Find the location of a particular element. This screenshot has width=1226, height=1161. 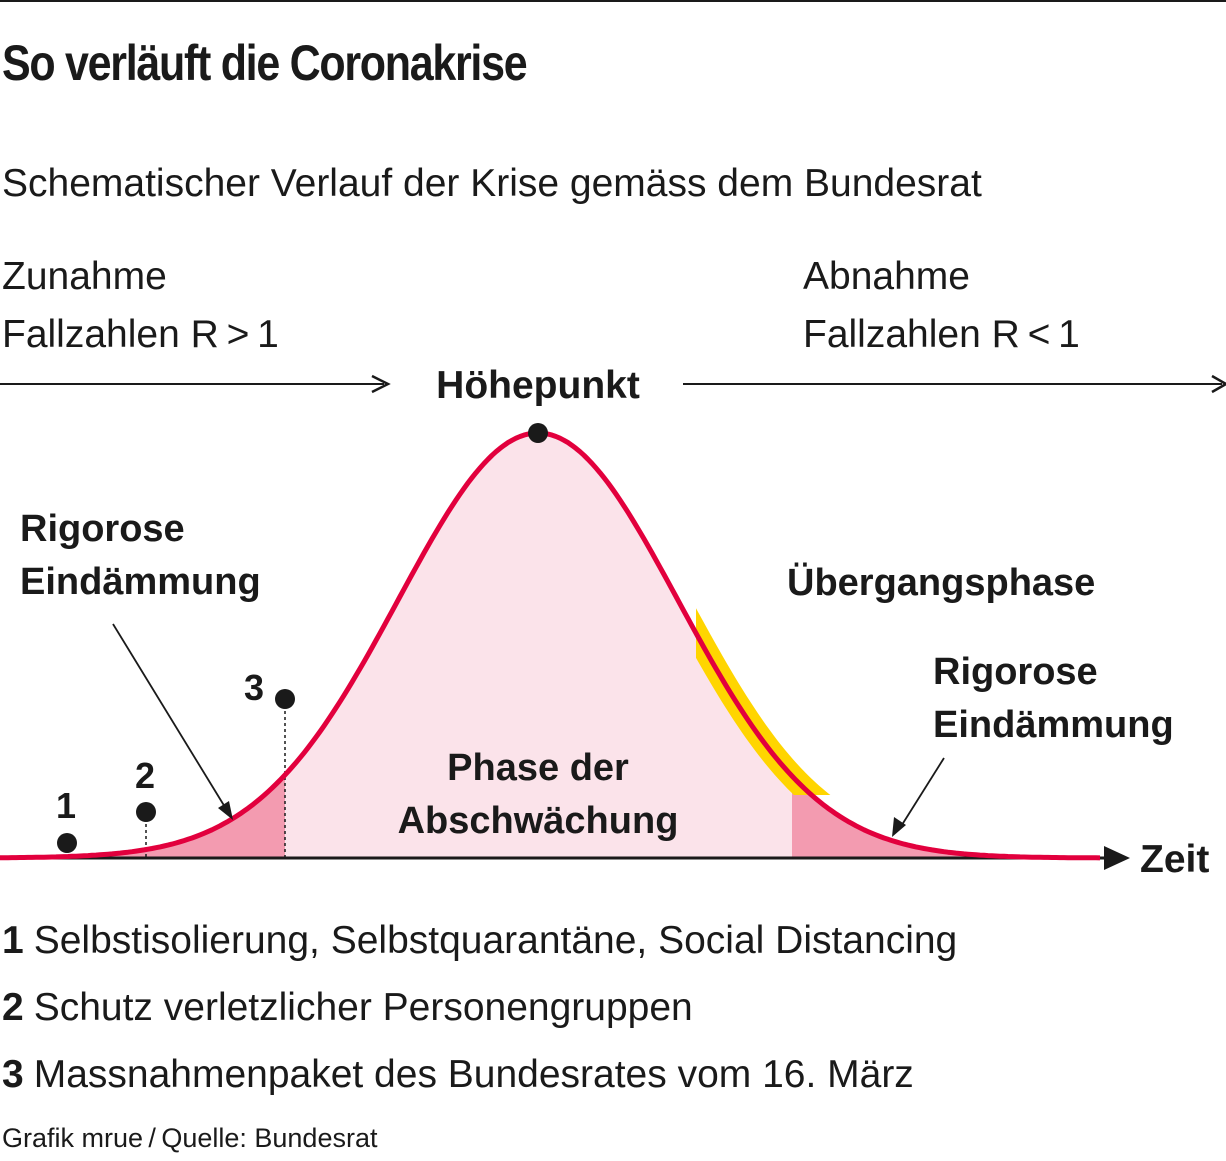

left-region-label-line2: Eindämmung is located at coordinates (140, 582).